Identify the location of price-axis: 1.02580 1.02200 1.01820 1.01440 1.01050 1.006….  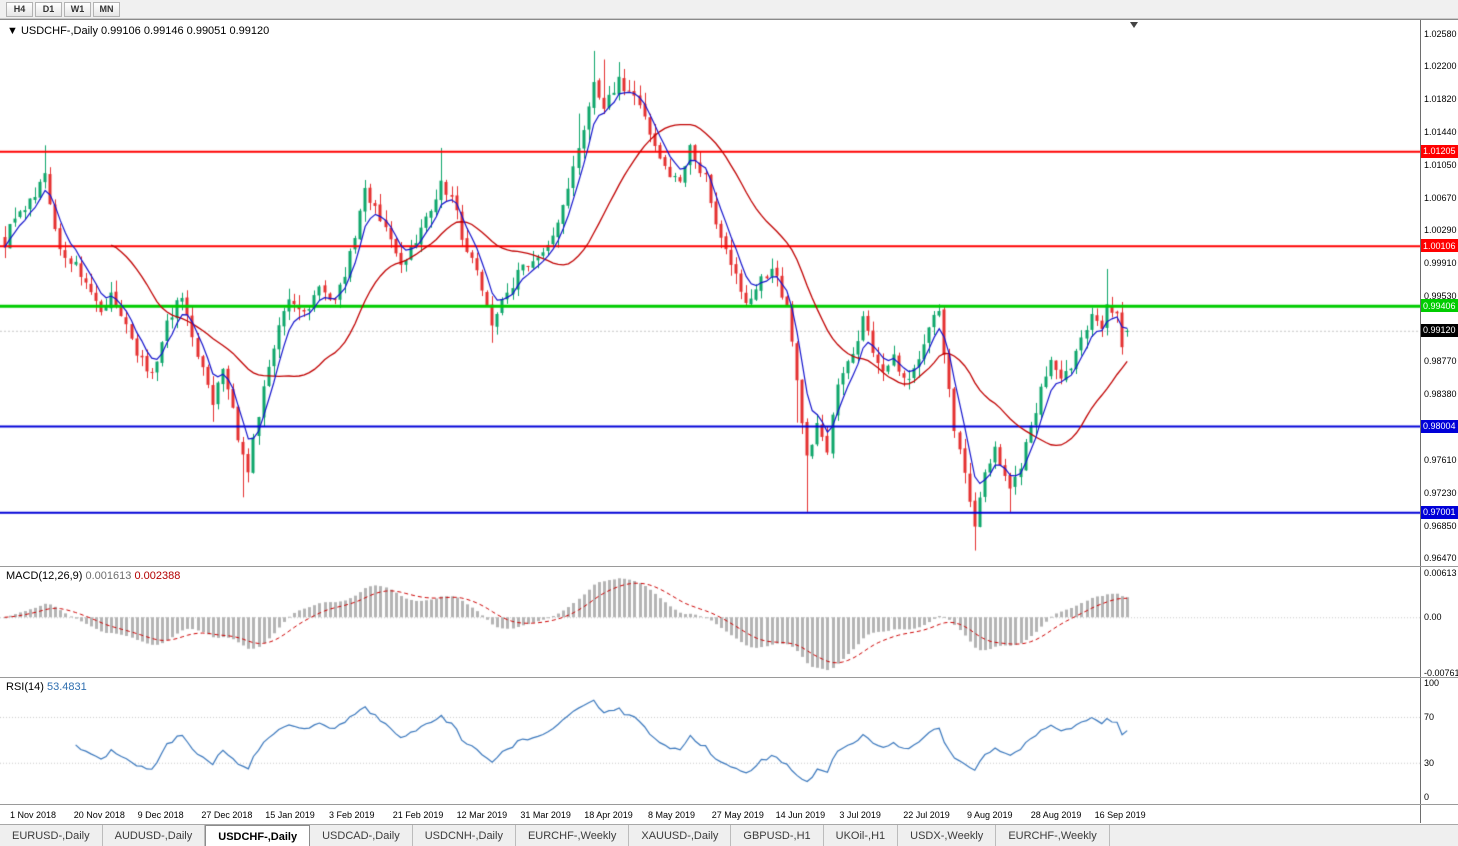
(1439, 293).